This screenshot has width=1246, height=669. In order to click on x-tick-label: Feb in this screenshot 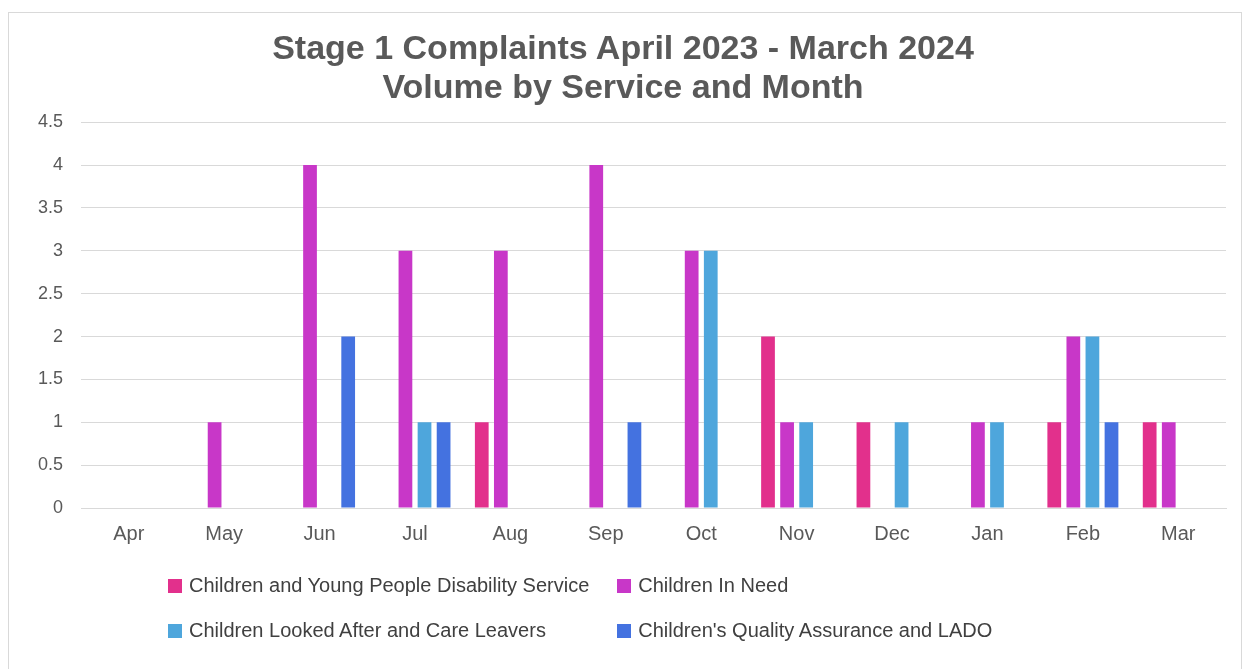, I will do `click(1083, 532)`.